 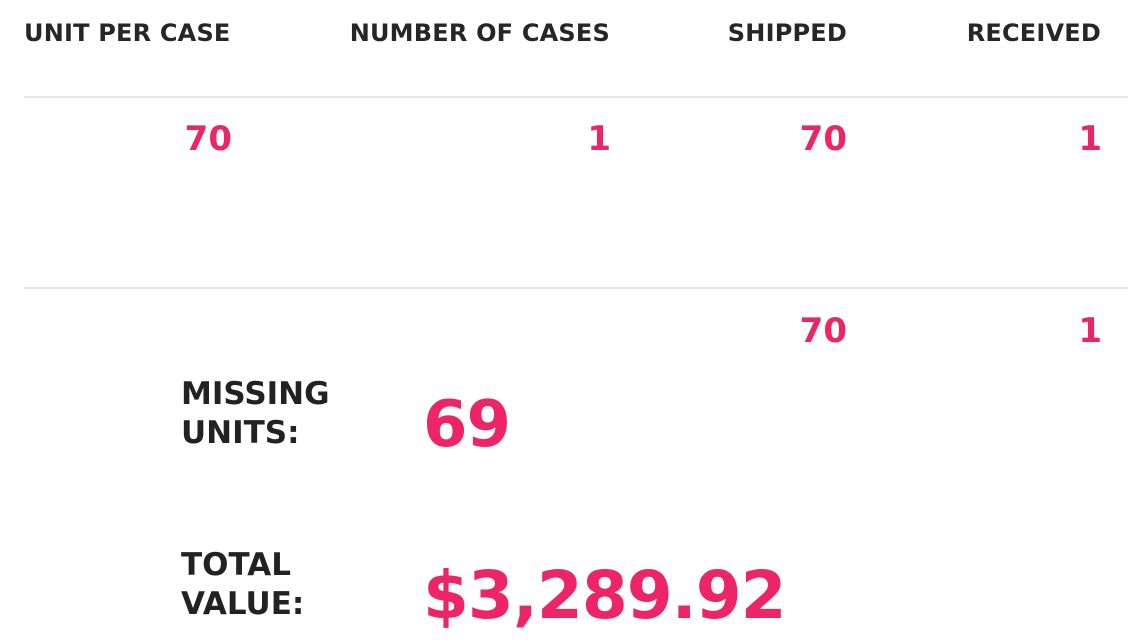 What do you see at coordinates (255, 394) in the screenshot?
I see `missing-units-label-line1: MISSING` at bounding box center [255, 394].